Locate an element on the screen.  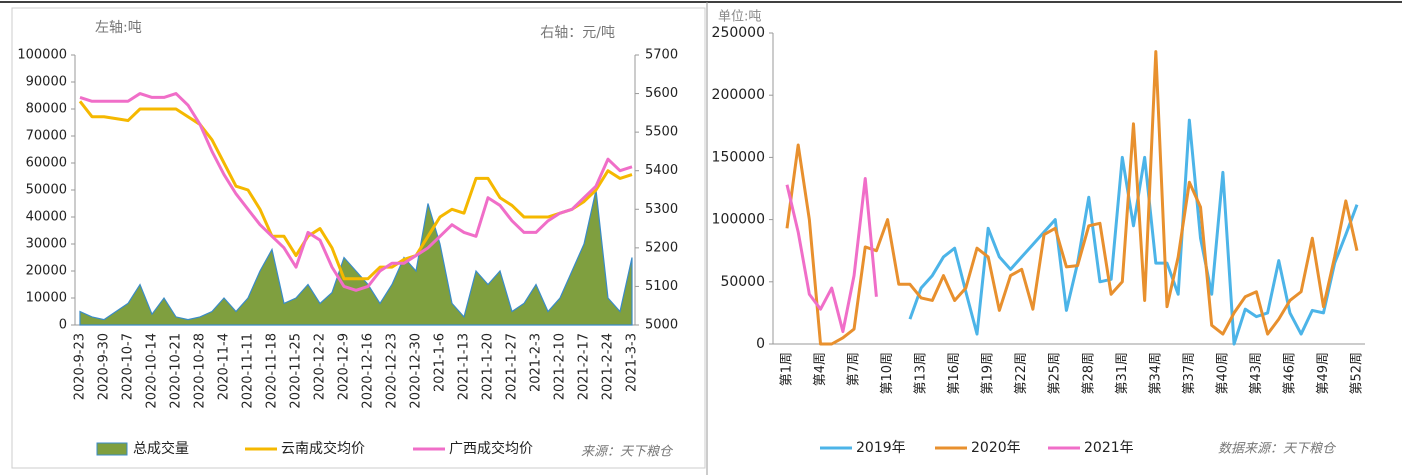
x-tick-label: 2020-10-14 is located at coordinates (152, 371).